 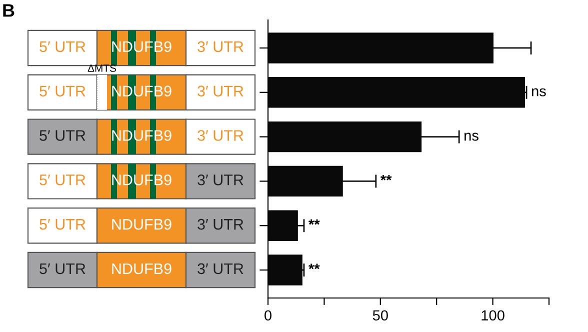 What do you see at coordinates (380, 315) in the screenshot?
I see `x-tick-label: 50` at bounding box center [380, 315].